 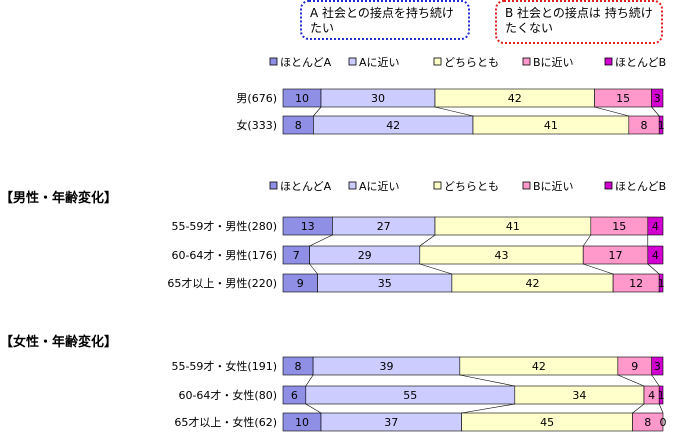 I want to click on data-label: 37, so click(x=391, y=422).